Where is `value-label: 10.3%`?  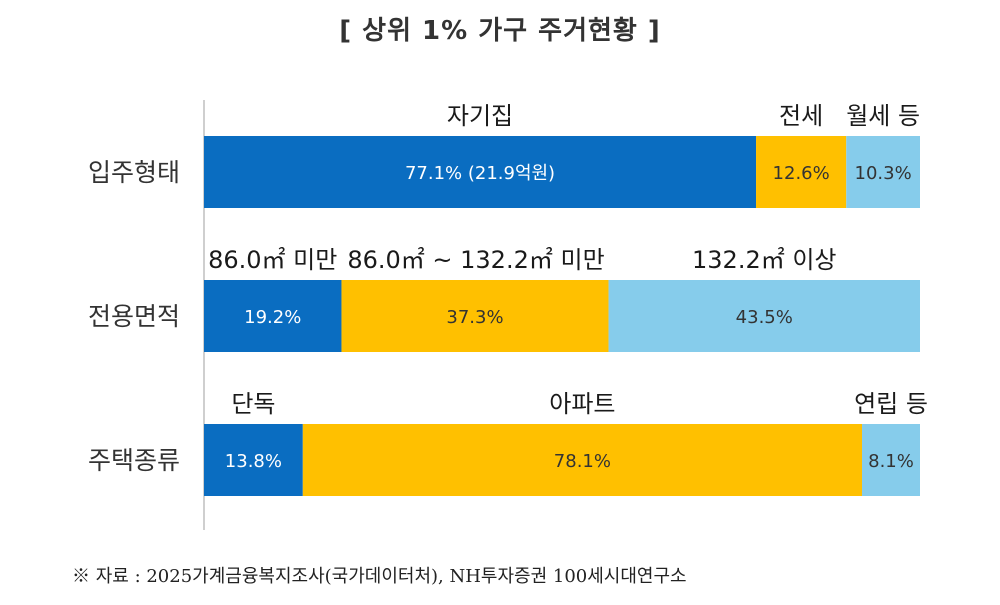
value-label: 10.3% is located at coordinates (883, 173).